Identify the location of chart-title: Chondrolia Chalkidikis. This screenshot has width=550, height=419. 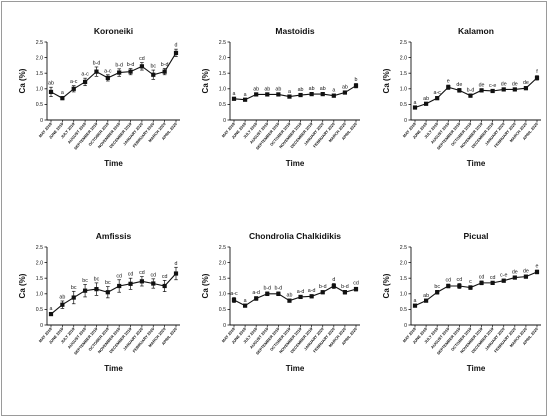
(295, 236).